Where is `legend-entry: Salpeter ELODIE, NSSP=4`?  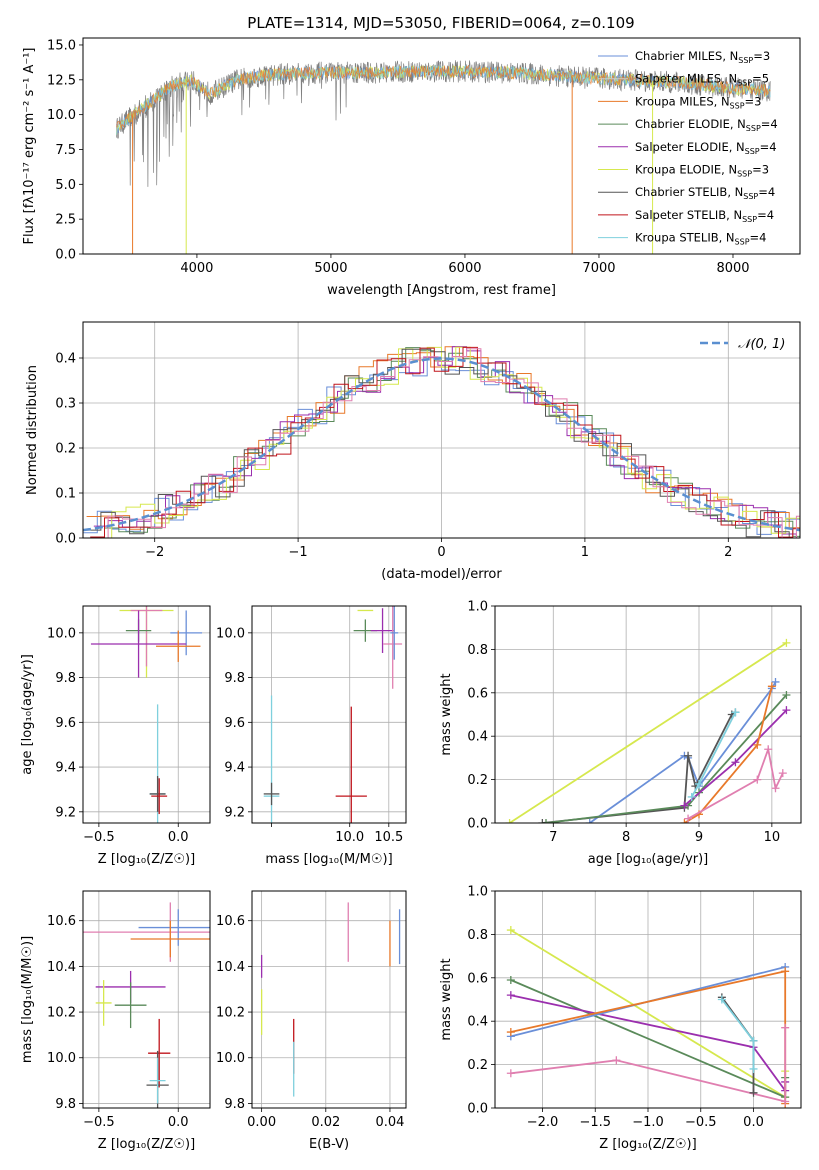 legend-entry: Salpeter ELODIE, NSSP=4 is located at coordinates (706, 148).